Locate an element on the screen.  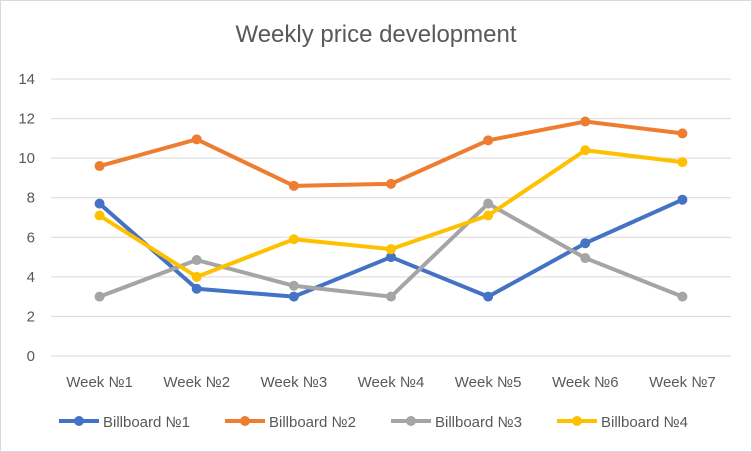
legend-item: Billboard №3 is located at coordinates (456, 422).